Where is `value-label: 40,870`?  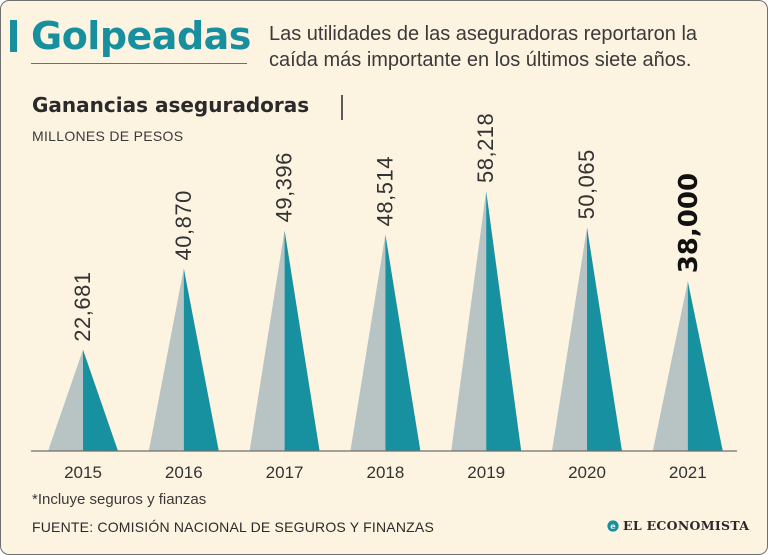
value-label: 40,870 is located at coordinates (183, 225).